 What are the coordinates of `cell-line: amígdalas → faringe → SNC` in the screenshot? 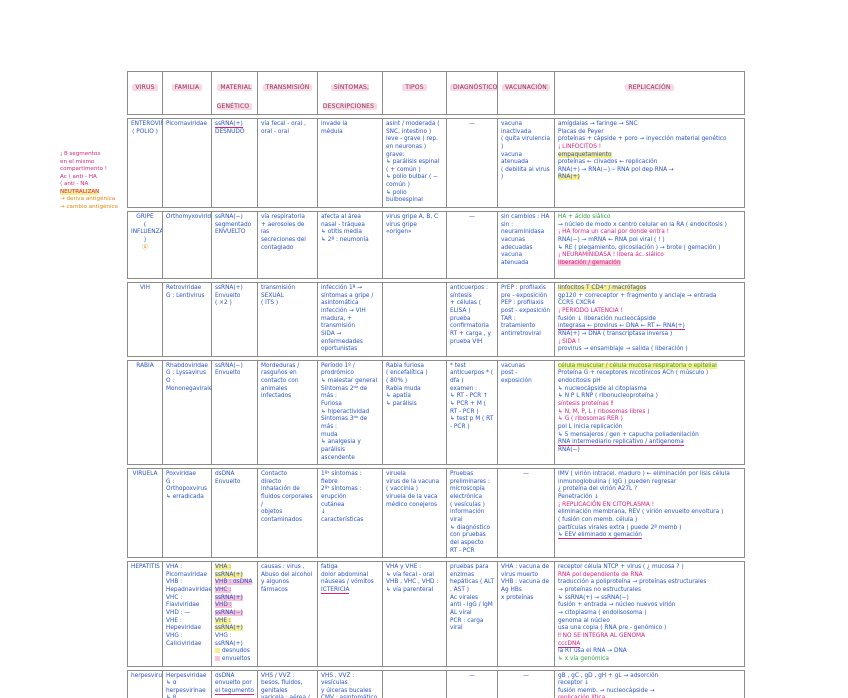 It's located at (649, 125).